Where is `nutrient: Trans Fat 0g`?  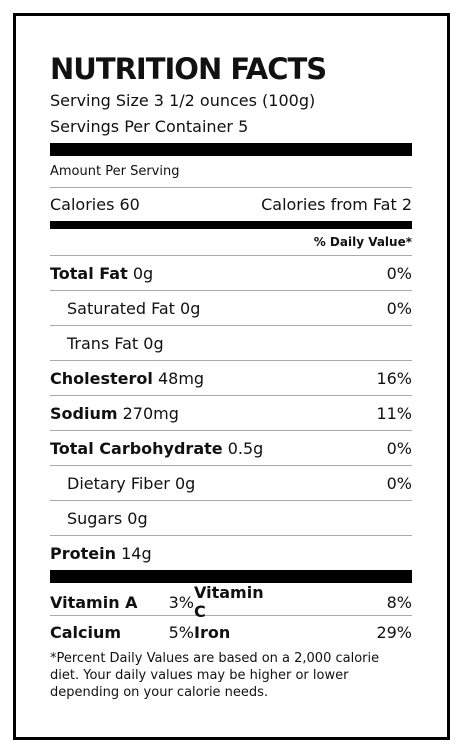 nutrient: Trans Fat 0g is located at coordinates (107, 343).